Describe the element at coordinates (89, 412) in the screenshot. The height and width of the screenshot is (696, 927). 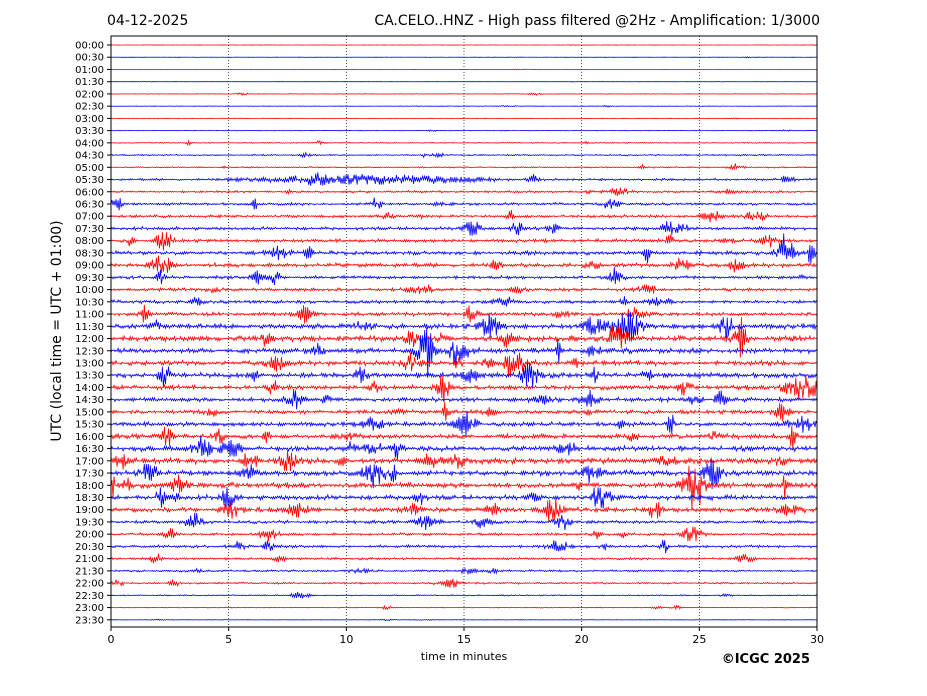
I see `y-tick-label: 15:00` at that location.